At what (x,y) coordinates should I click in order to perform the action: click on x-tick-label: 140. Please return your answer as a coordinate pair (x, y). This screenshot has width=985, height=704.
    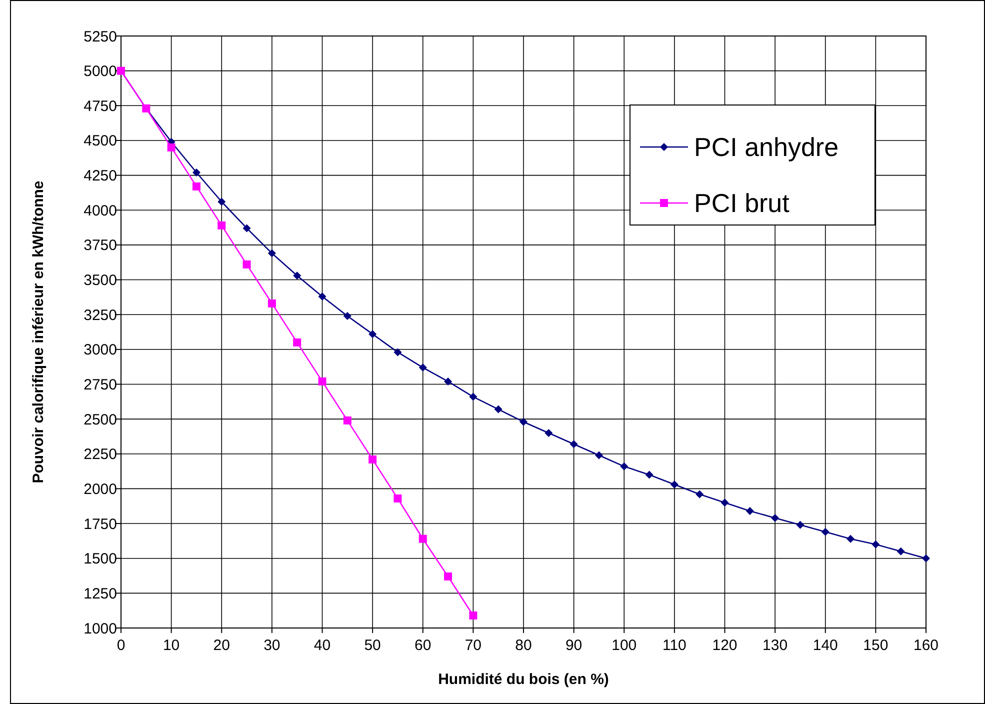
    Looking at the image, I should click on (825, 645).